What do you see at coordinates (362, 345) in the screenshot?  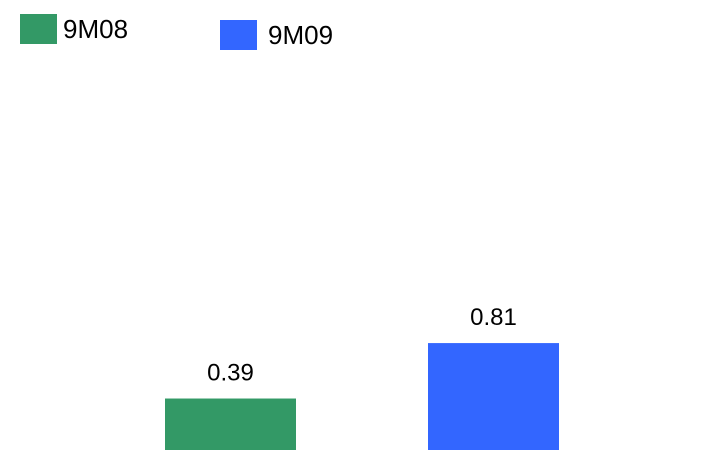 I see `data-label-group: 0.39 0.81` at bounding box center [362, 345].